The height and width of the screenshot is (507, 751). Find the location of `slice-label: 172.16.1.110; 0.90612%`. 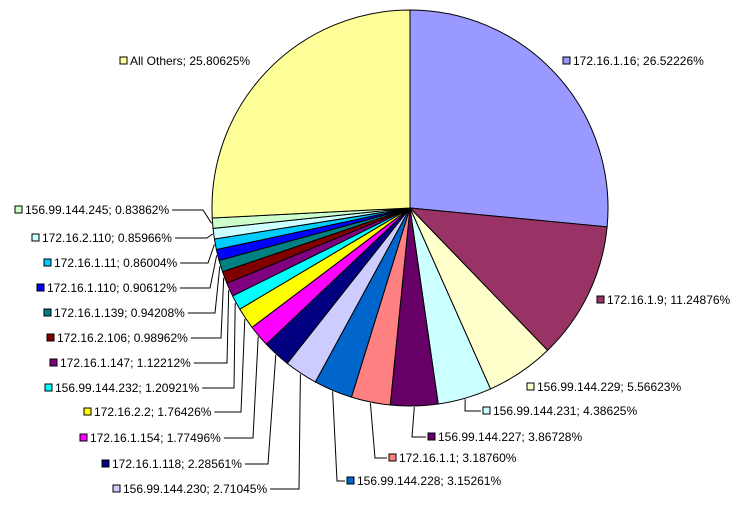

slice-label: 172.16.1.110; 0.90612% is located at coordinates (112, 288).